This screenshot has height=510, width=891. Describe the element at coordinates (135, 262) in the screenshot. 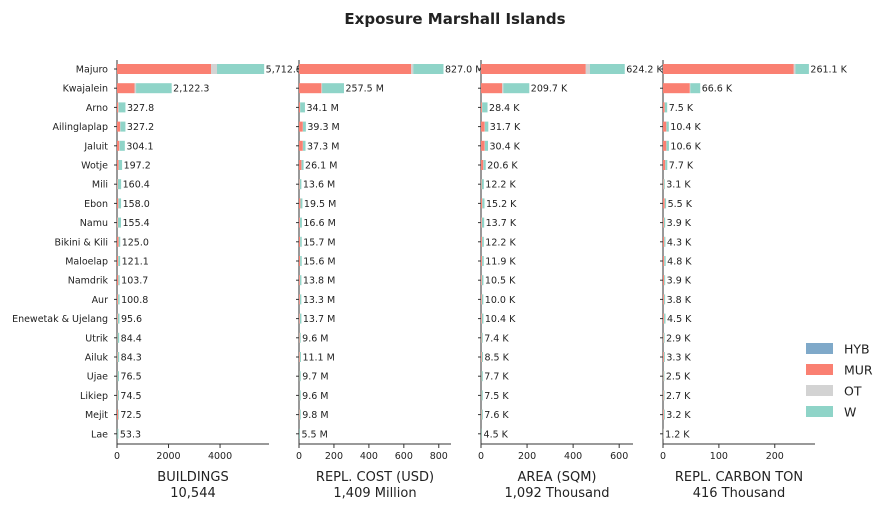

I see `value-label-buildings-maloelap: 121.1` at that location.